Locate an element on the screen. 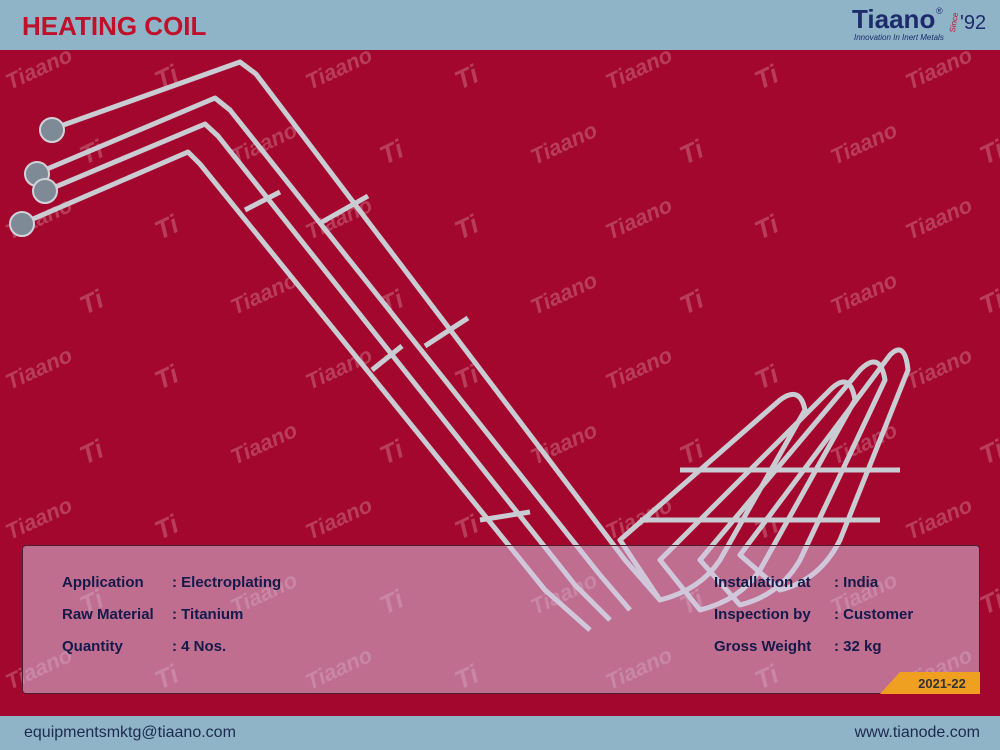  detail-value: : Titanium is located at coordinates (208, 614).